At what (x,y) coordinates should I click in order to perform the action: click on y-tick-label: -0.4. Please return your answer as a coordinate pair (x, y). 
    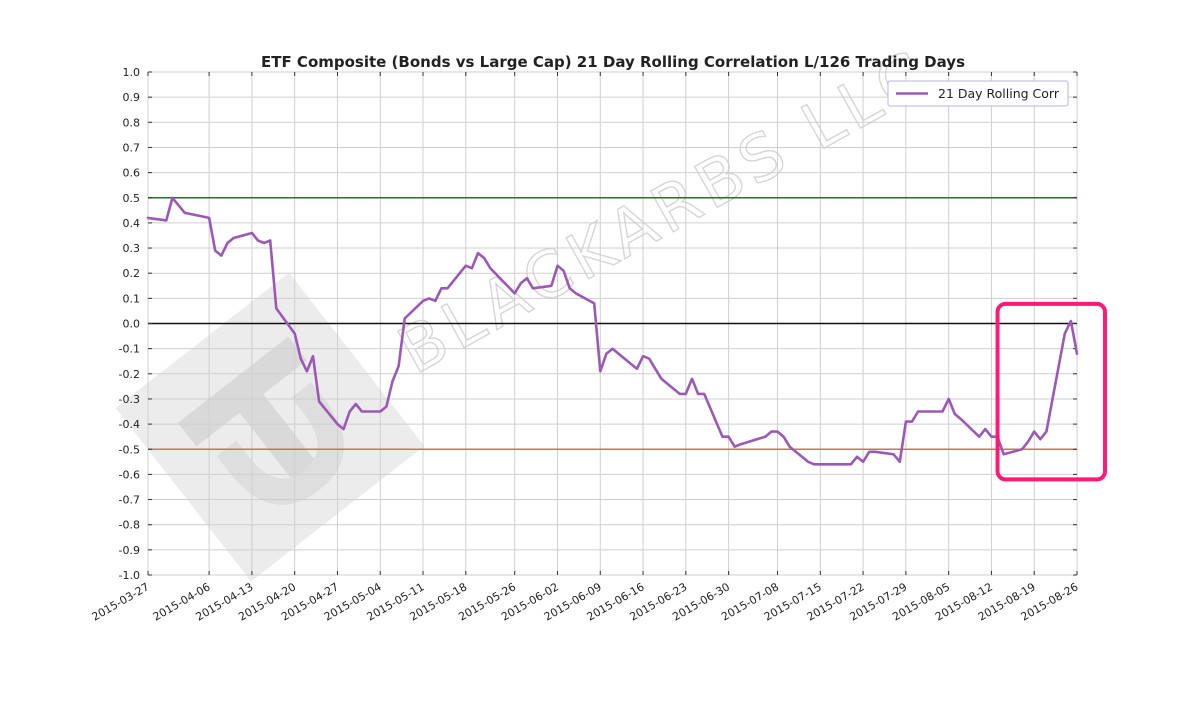
    Looking at the image, I should click on (129, 424).